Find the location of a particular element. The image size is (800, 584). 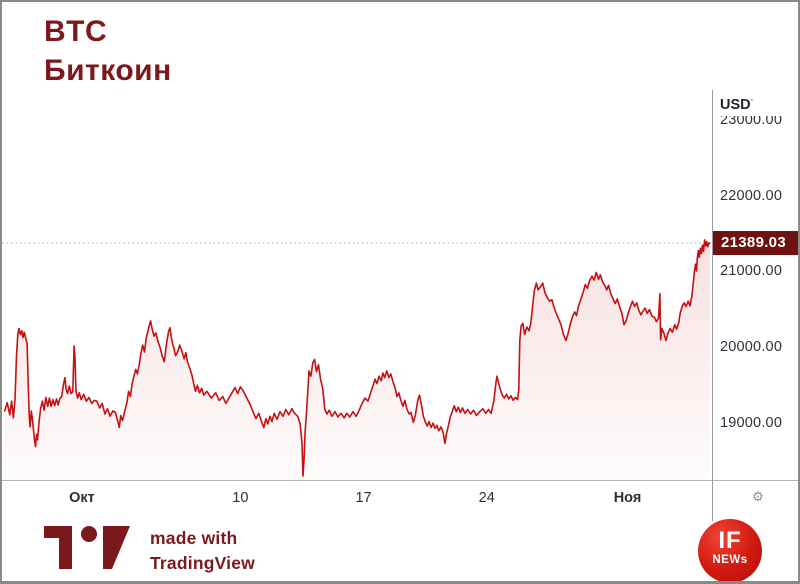

instrument-symbol: BTC is located at coordinates (76, 31).